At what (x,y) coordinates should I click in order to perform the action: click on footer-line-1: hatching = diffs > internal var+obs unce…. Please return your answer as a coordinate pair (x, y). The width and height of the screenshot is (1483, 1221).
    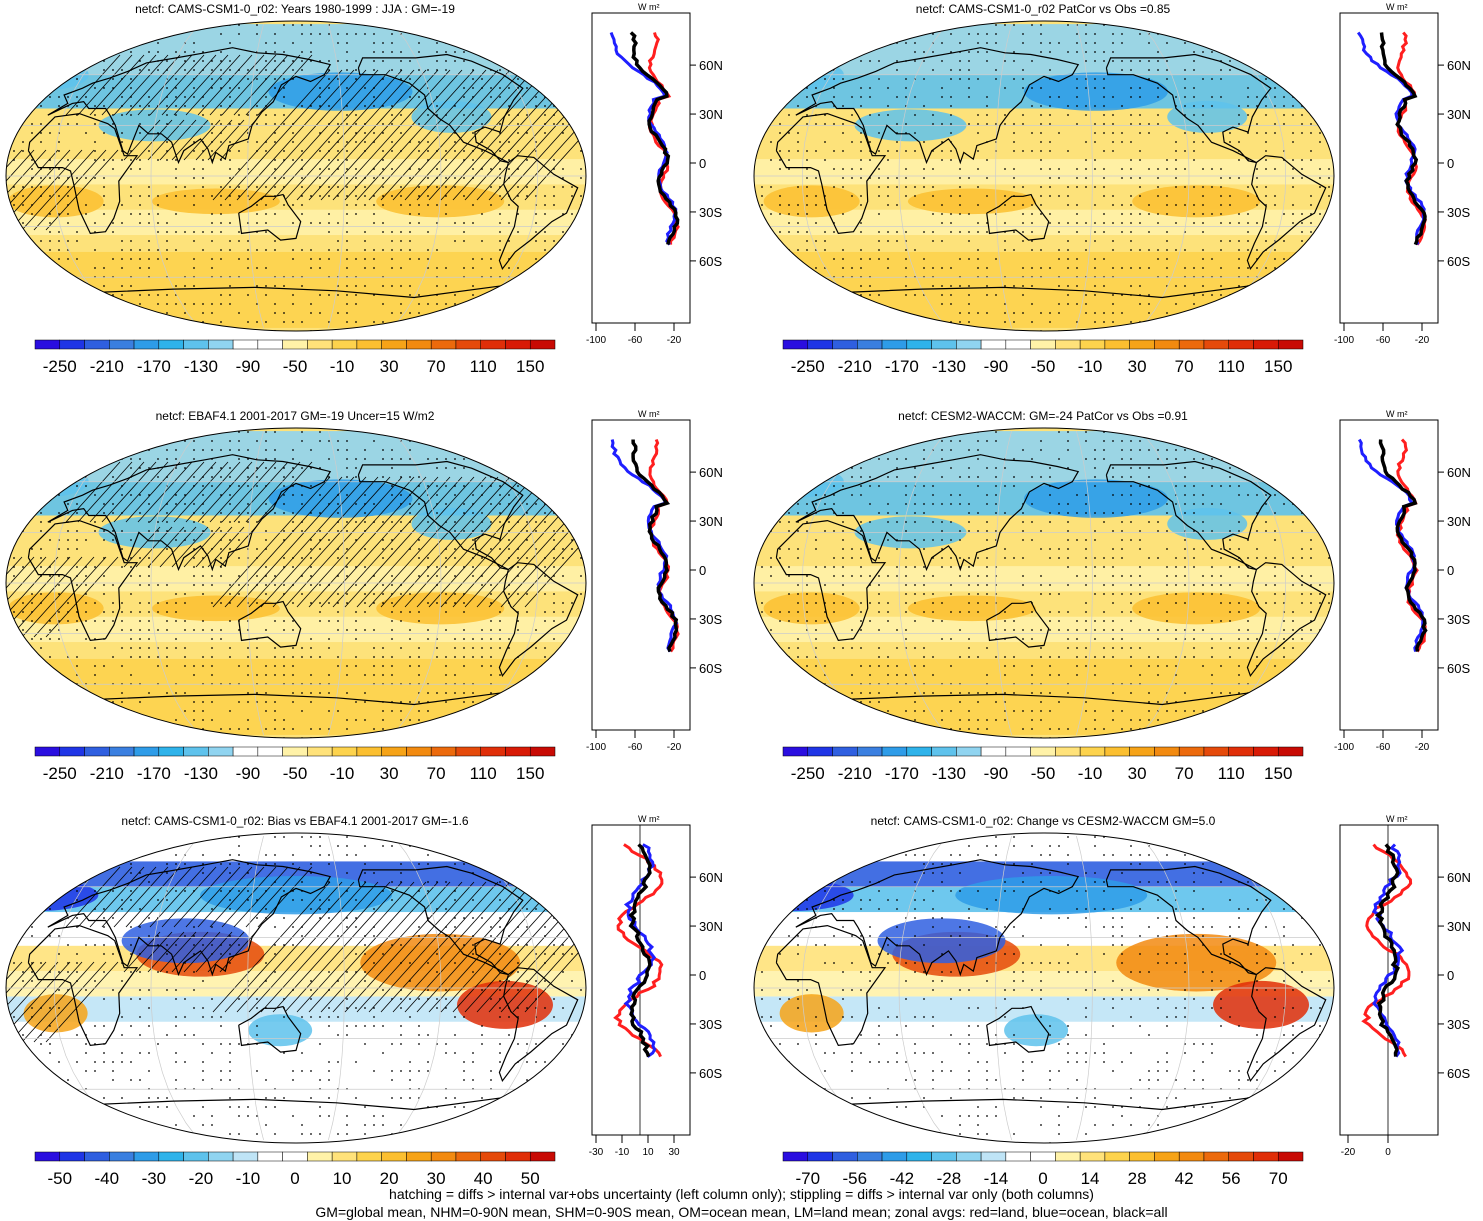
    Looking at the image, I should click on (741, 1194).